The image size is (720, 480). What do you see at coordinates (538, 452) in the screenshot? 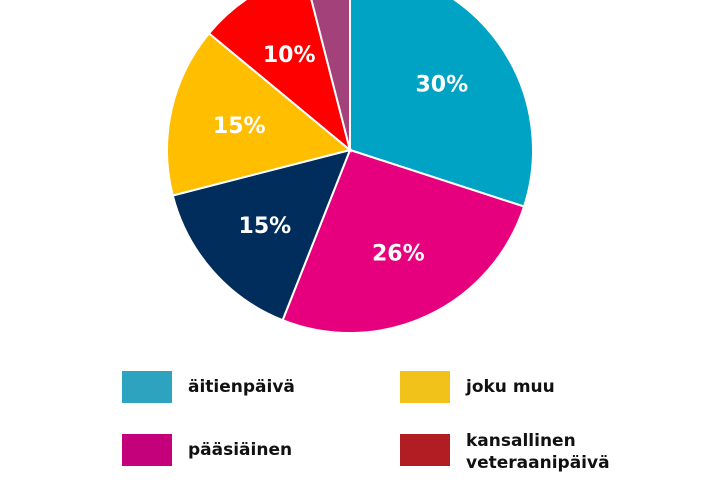
I see `legend-label: kansallinen veteraanipäivä` at bounding box center [538, 452].